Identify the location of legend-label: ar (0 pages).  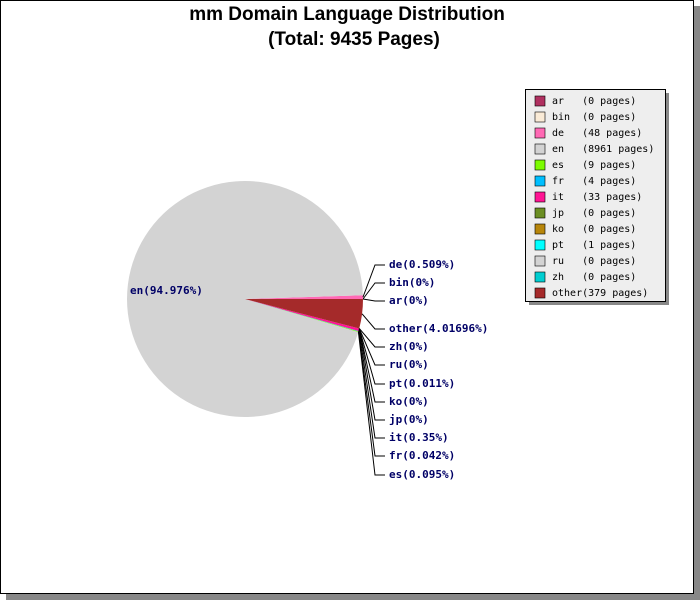
(594, 101).